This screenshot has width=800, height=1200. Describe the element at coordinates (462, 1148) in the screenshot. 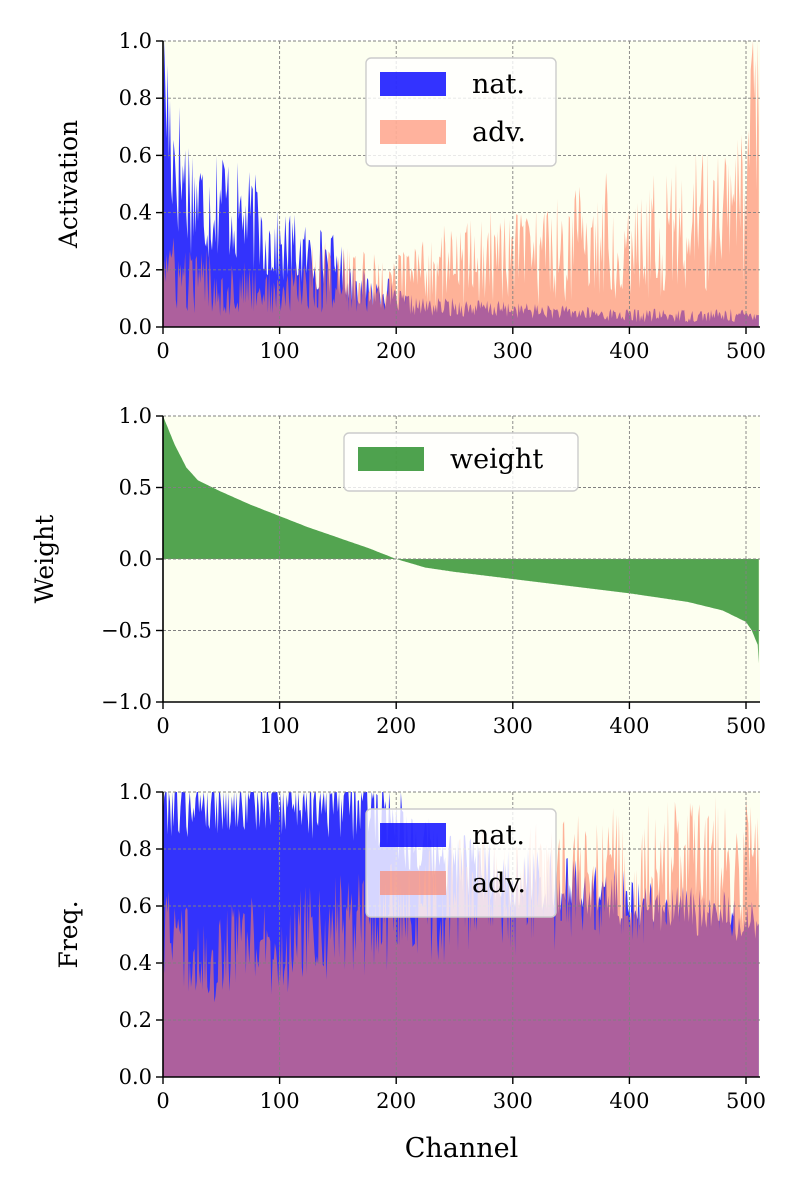

I see `x-axis-label: Channel` at that location.